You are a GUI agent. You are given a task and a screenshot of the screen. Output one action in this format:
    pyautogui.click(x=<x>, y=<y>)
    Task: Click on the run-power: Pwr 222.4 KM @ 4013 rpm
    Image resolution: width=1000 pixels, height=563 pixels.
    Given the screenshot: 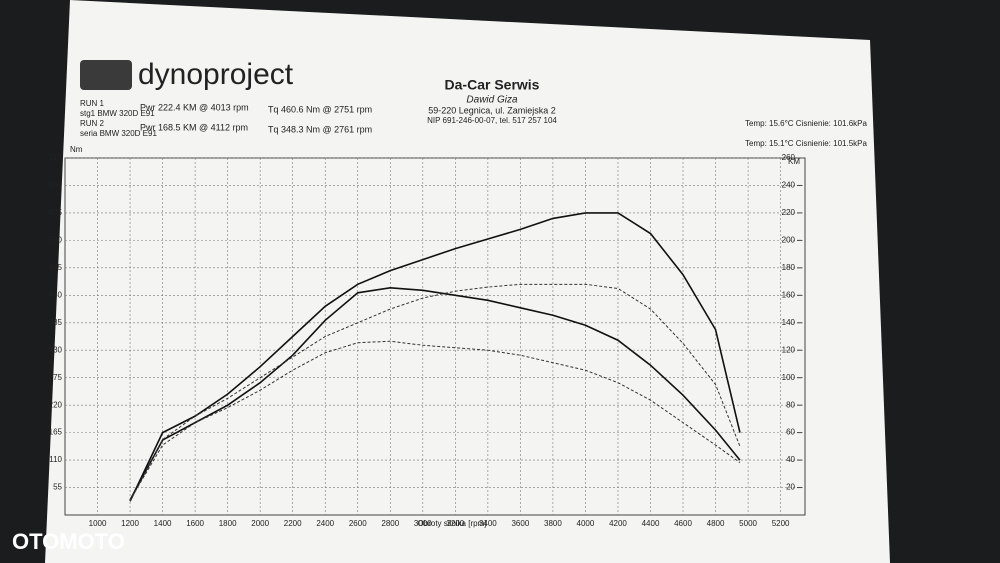 What is the action you would take?
    pyautogui.click(x=194, y=107)
    